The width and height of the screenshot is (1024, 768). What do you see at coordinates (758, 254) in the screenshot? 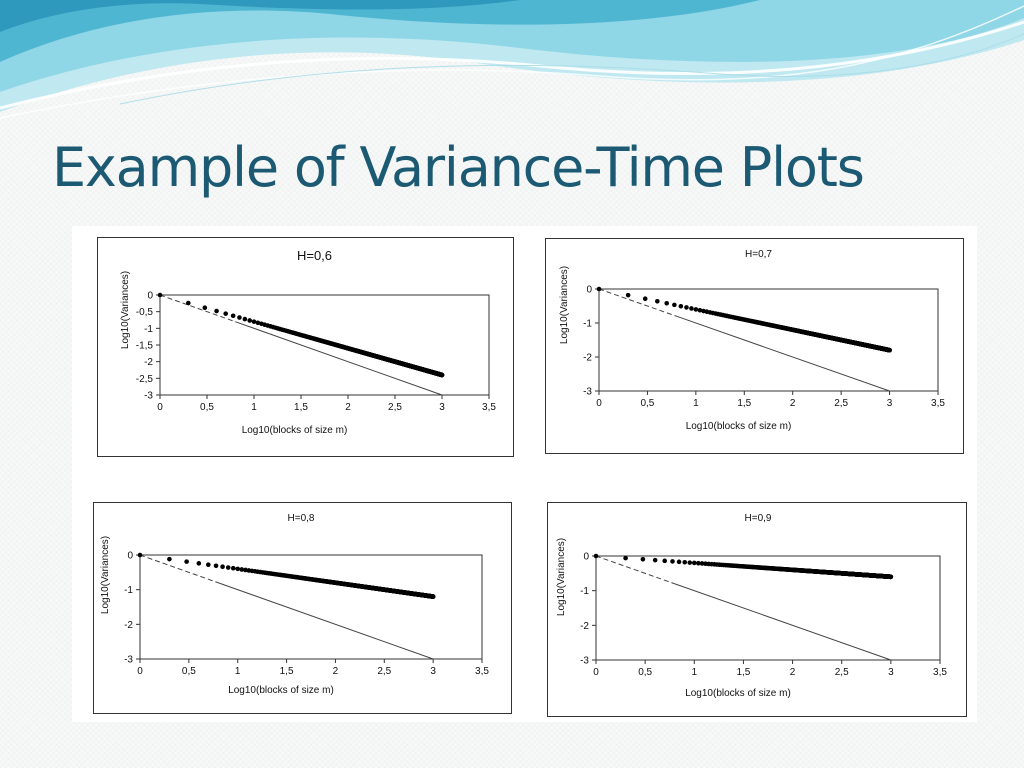
I see `chart-title: H=0,7` at bounding box center [758, 254].